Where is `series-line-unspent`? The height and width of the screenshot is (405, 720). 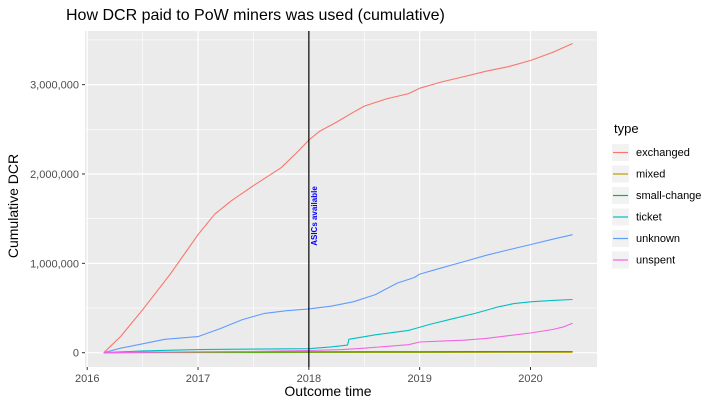
series-line-unspent is located at coordinates (338, 338).